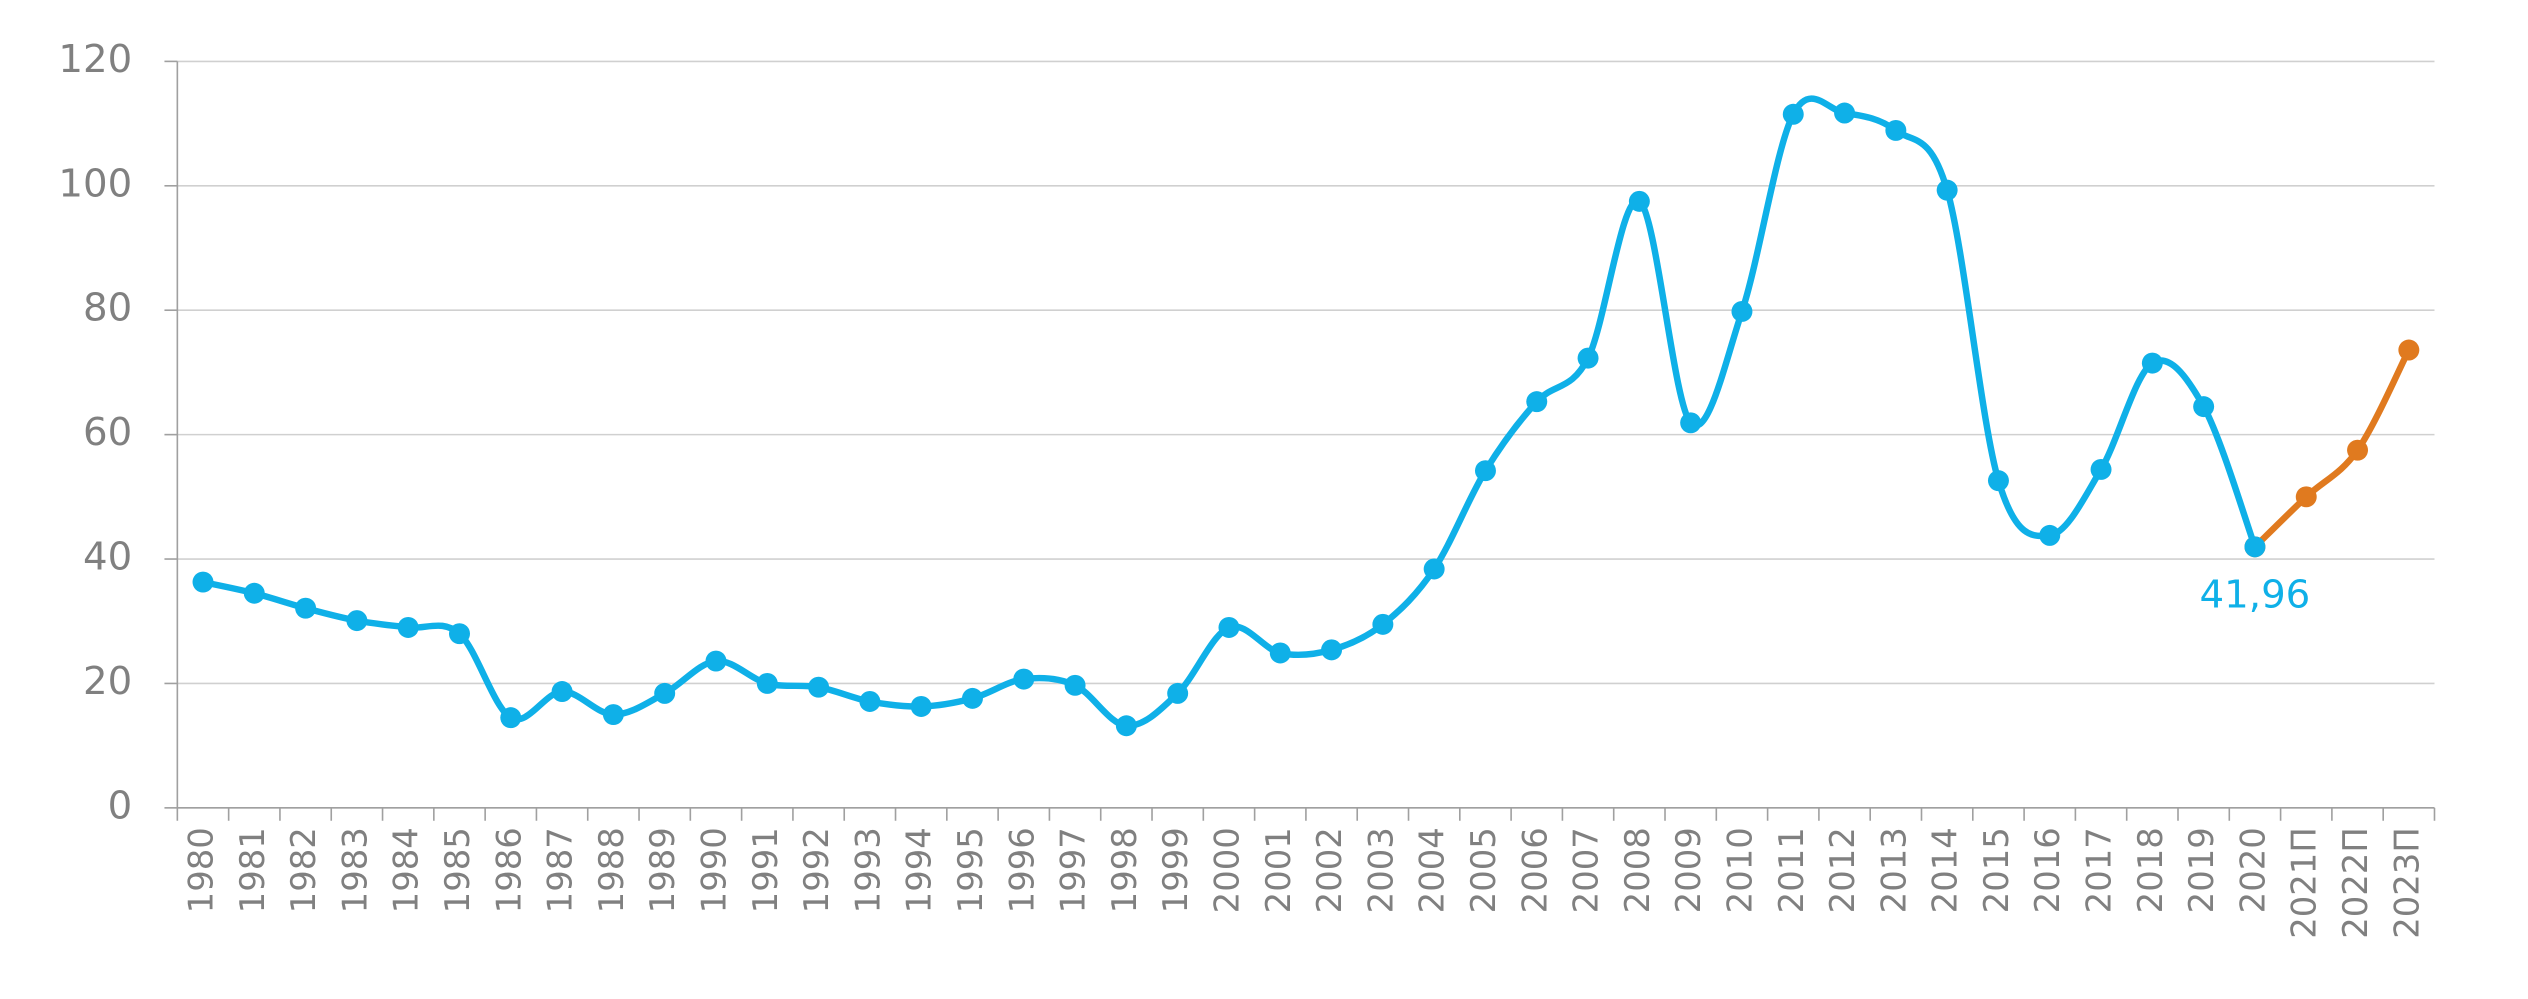 The image size is (2528, 999). Describe the element at coordinates (1688, 870) in the screenshot. I see `x-tick-label: 2009` at that location.